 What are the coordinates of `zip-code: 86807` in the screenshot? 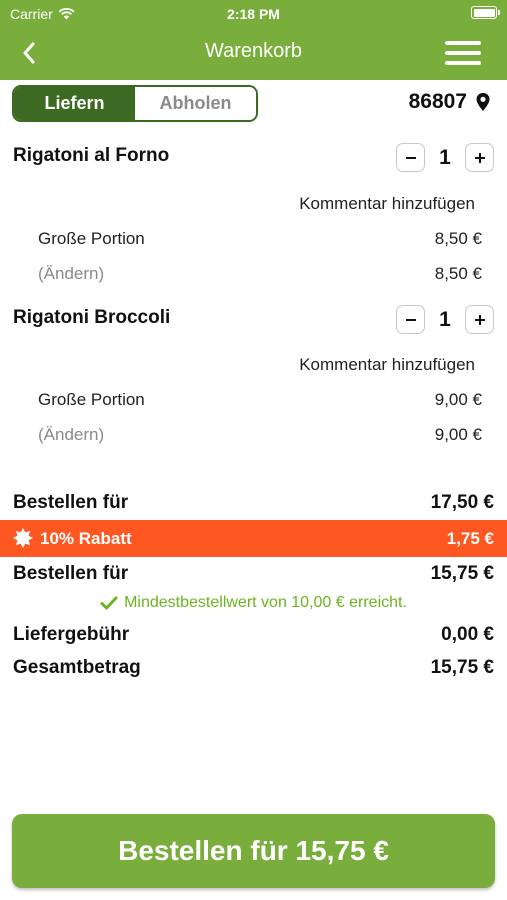 It's located at (437, 101).